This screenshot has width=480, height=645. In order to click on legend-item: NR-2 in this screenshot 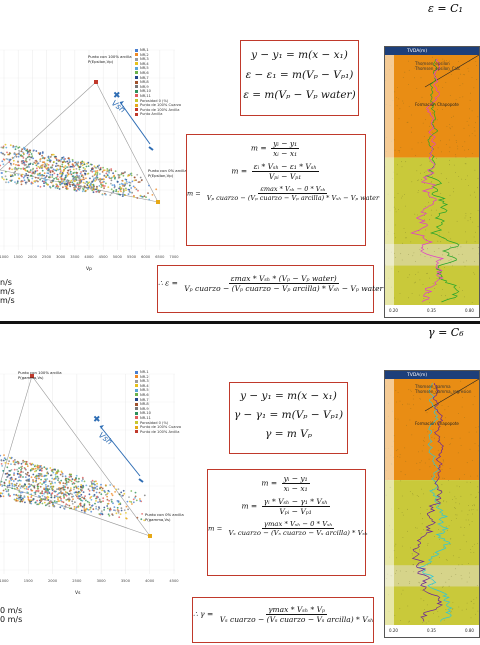, I will do `click(158, 377)`.